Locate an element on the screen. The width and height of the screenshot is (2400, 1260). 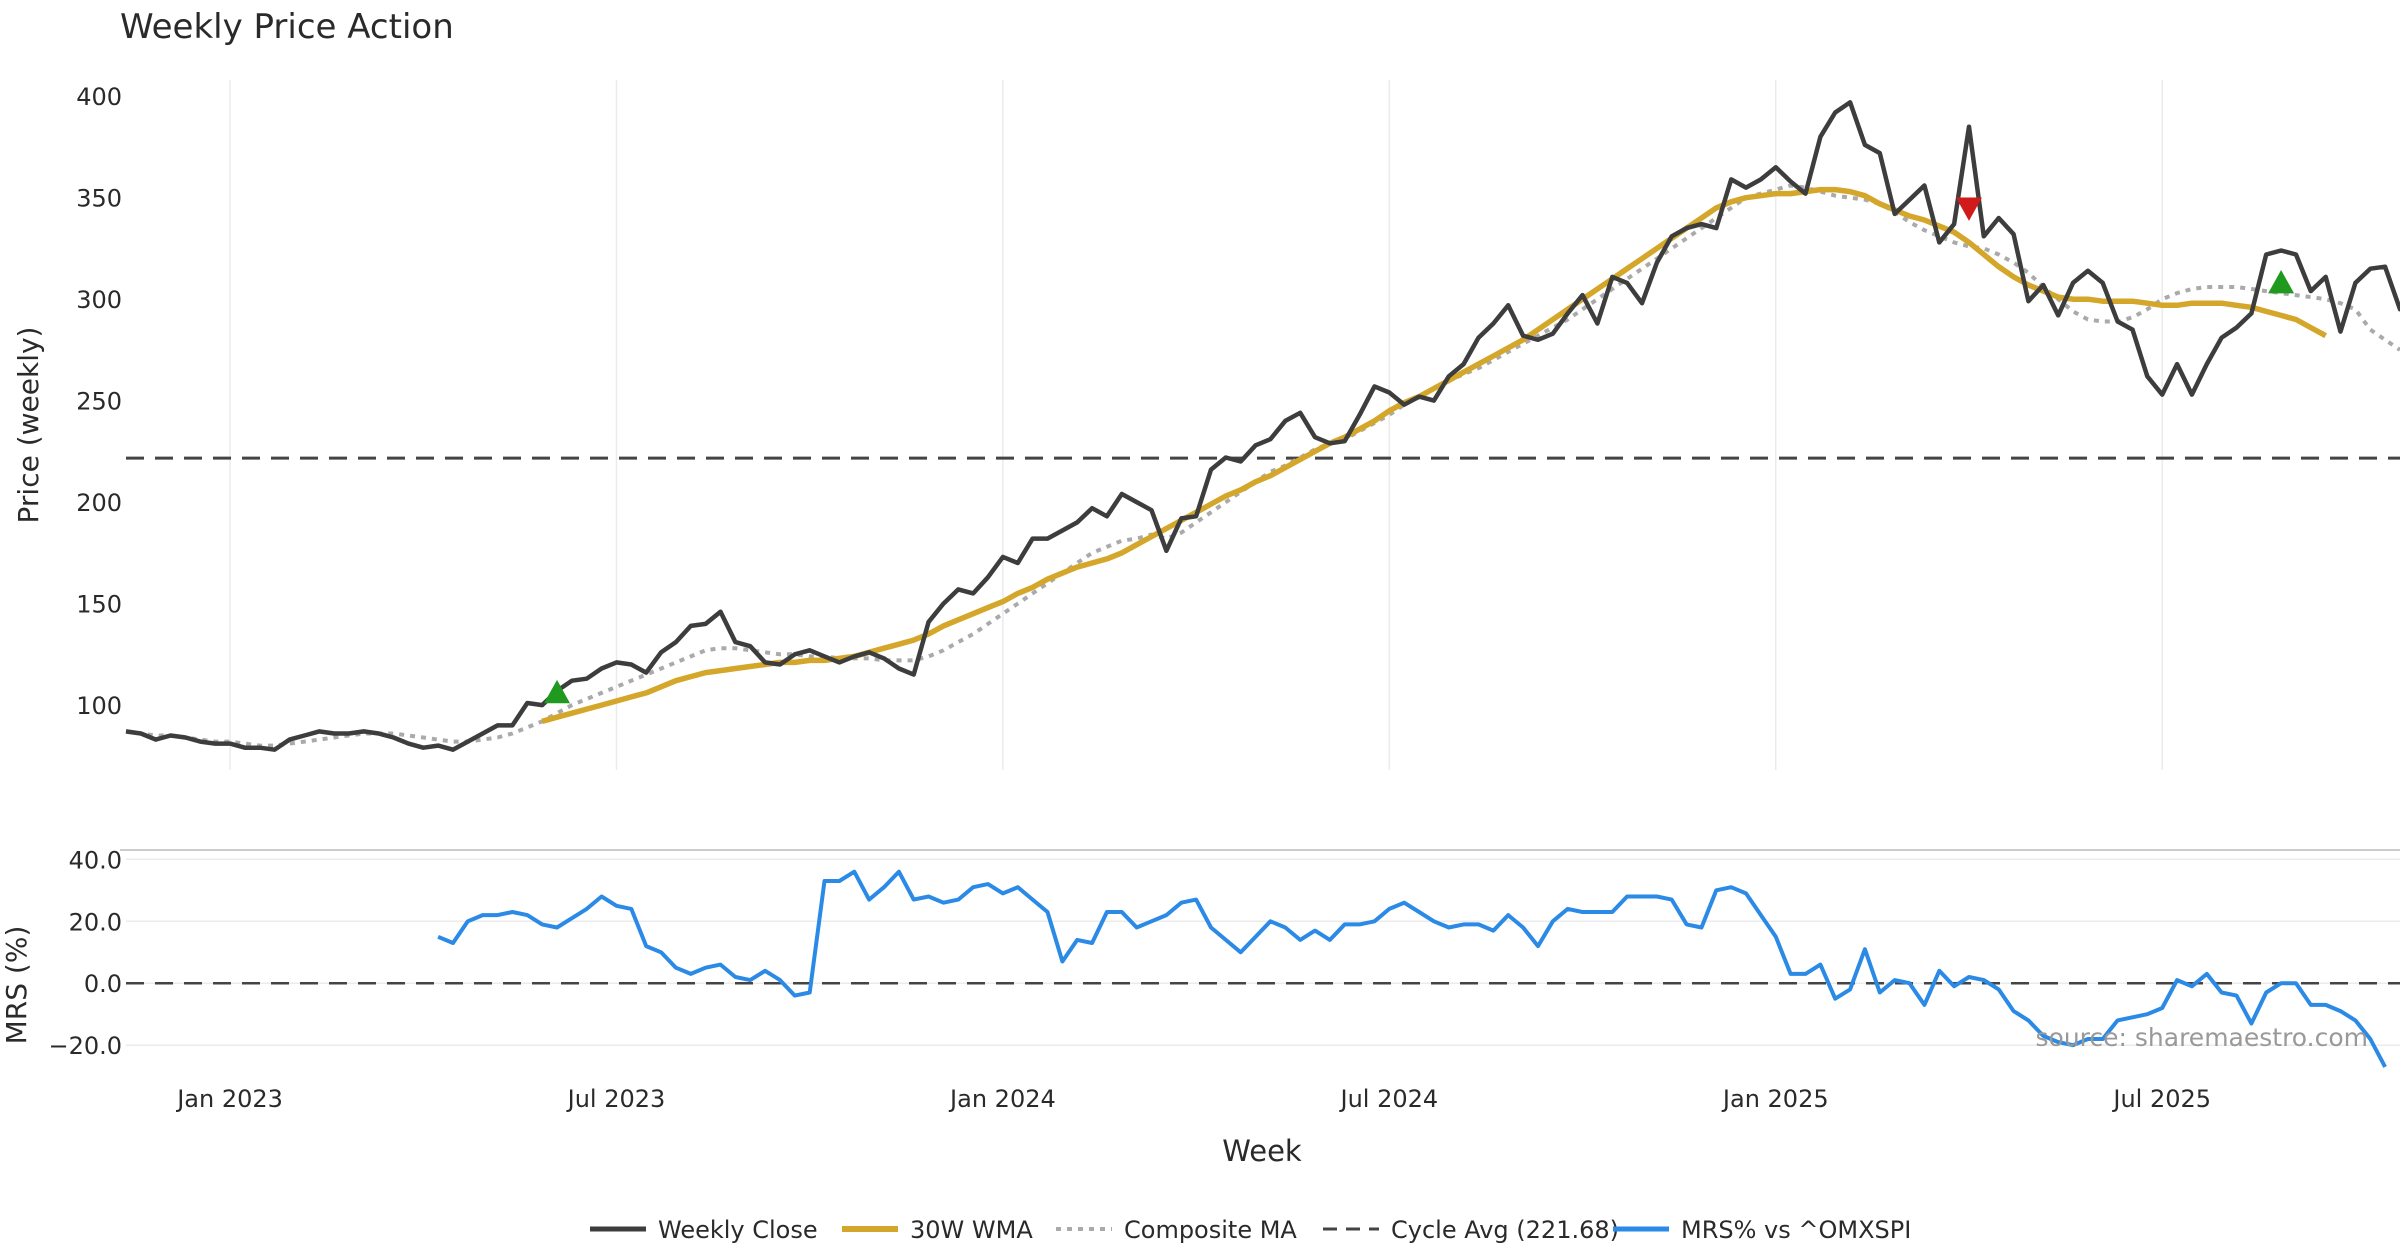
price-y-tick-label: 350 is located at coordinates (99, 199).